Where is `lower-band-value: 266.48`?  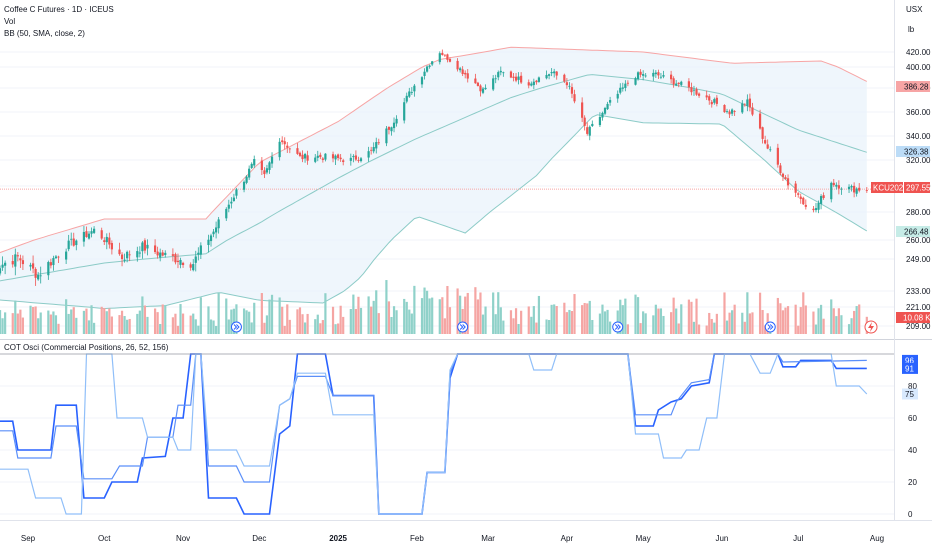 lower-band-value: 266.48 is located at coordinates (916, 232).